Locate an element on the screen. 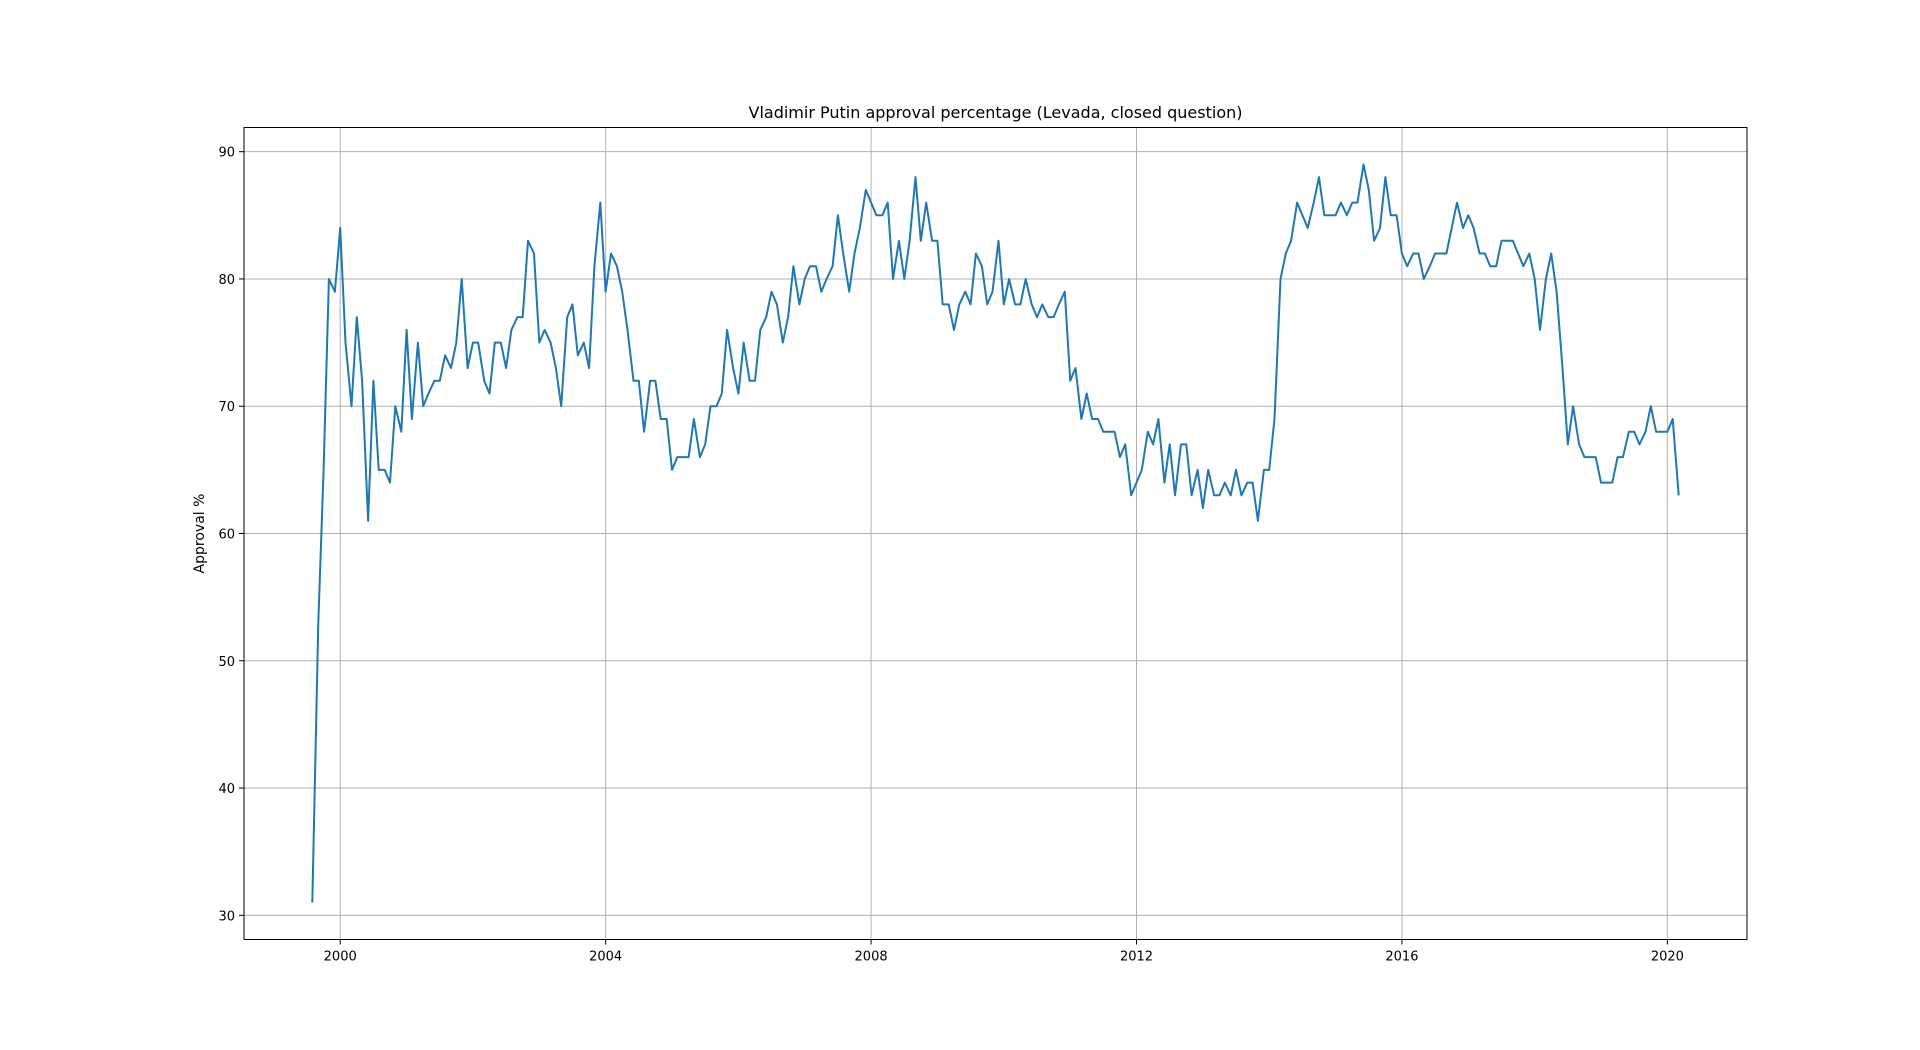 The image size is (1920, 1050). x-tick-label: 2004 is located at coordinates (605, 957).